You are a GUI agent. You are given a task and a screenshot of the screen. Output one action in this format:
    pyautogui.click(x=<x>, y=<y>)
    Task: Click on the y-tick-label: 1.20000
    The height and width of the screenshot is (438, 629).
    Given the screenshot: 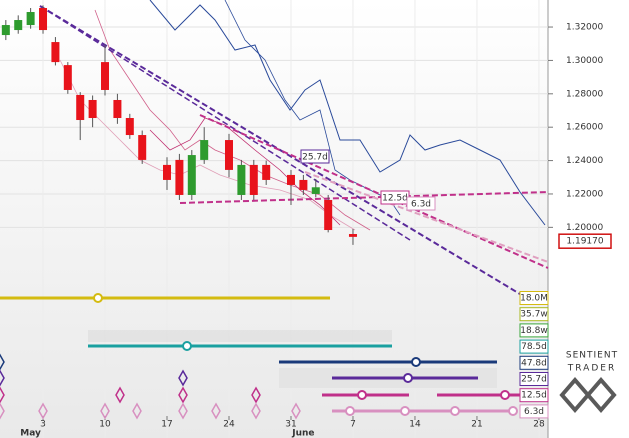 What is the action you would take?
    pyautogui.click(x=584, y=228)
    